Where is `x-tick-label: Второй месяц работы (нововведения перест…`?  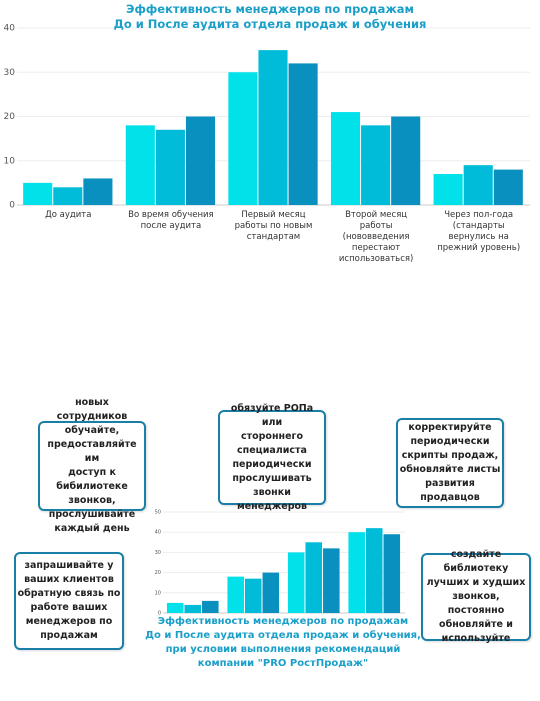
x-tick-label: Второй месяц работы (нововведения перест… is located at coordinates (376, 237).